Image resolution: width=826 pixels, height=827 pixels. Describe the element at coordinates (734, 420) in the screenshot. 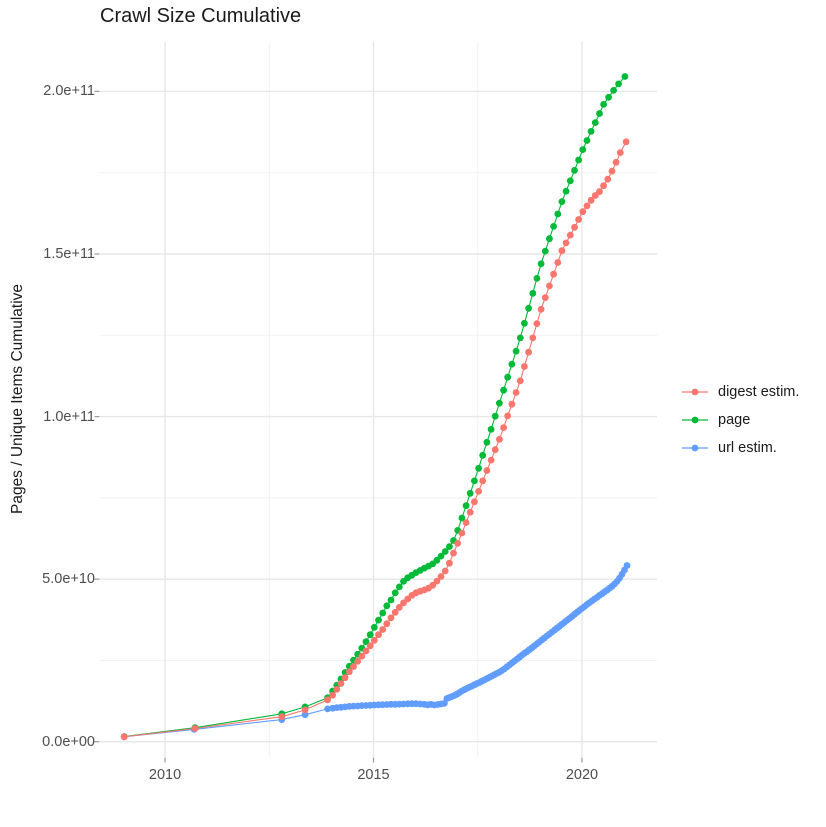

I see `legend-label: page` at that location.